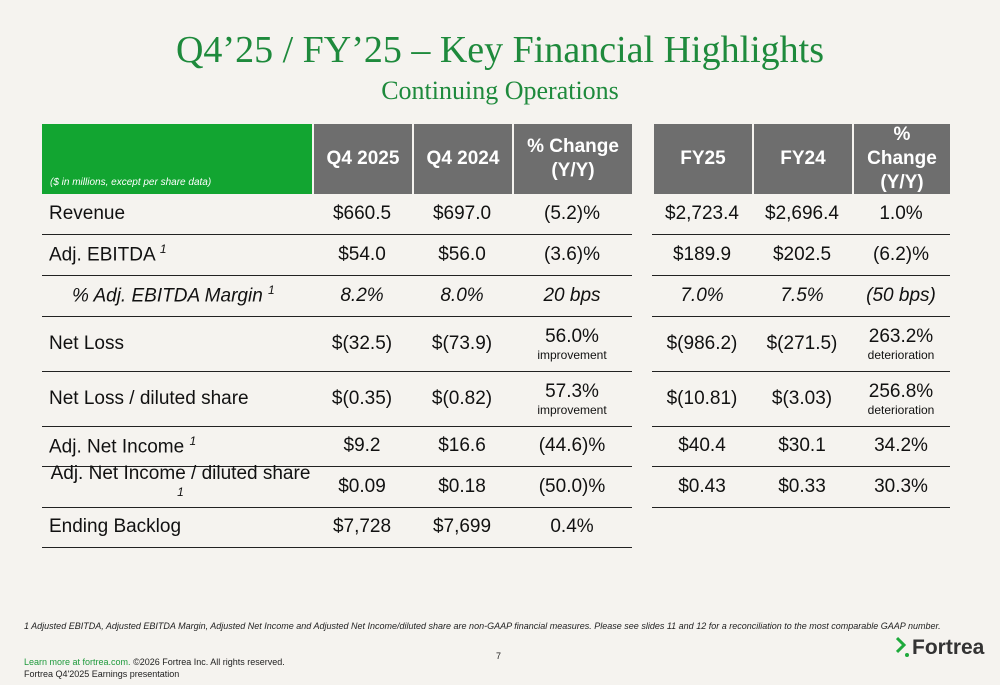 The image size is (1000, 685). I want to click on row-label-text: Revenue, so click(87, 214).